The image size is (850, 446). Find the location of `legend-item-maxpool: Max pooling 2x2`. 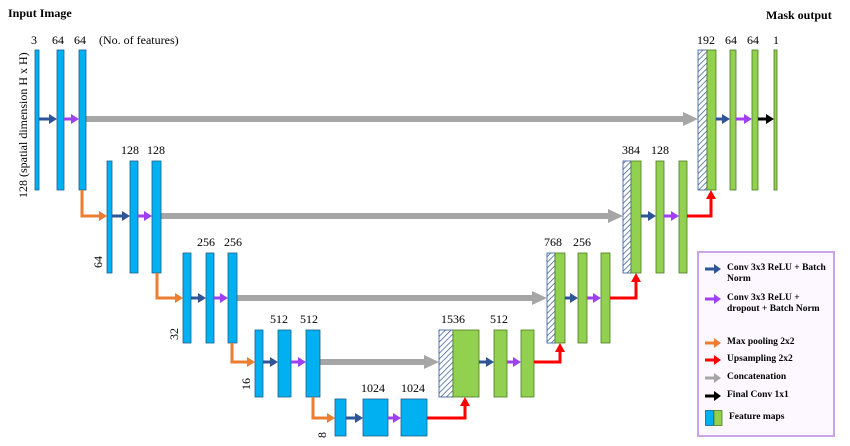

legend-item-maxpool: Max pooling 2x2 is located at coordinates (750, 342).